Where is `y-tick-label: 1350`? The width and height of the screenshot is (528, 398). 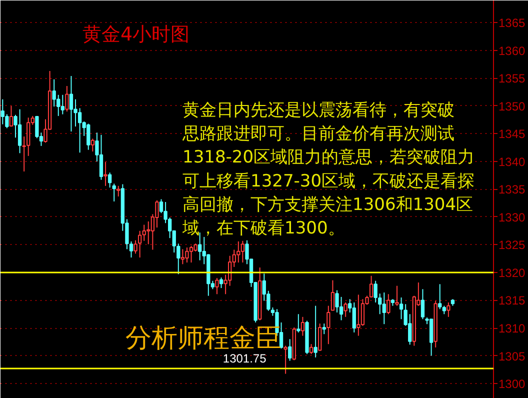
y-tick-label: 1350 is located at coordinates (512, 106).